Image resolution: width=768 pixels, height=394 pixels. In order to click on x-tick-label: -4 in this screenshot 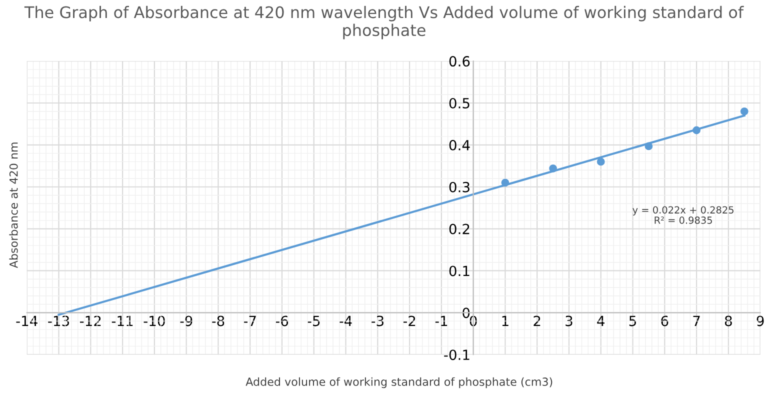, I will do `click(346, 321)`.